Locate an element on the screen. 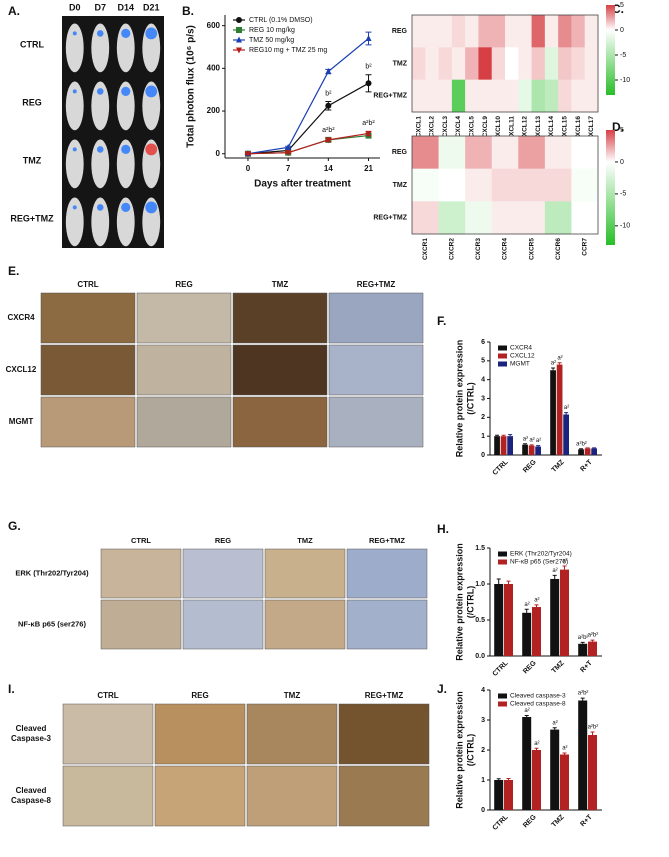 The width and height of the screenshot is (669, 857). row-label: ERK (Thr202/Tyr204) is located at coordinates (52, 572).